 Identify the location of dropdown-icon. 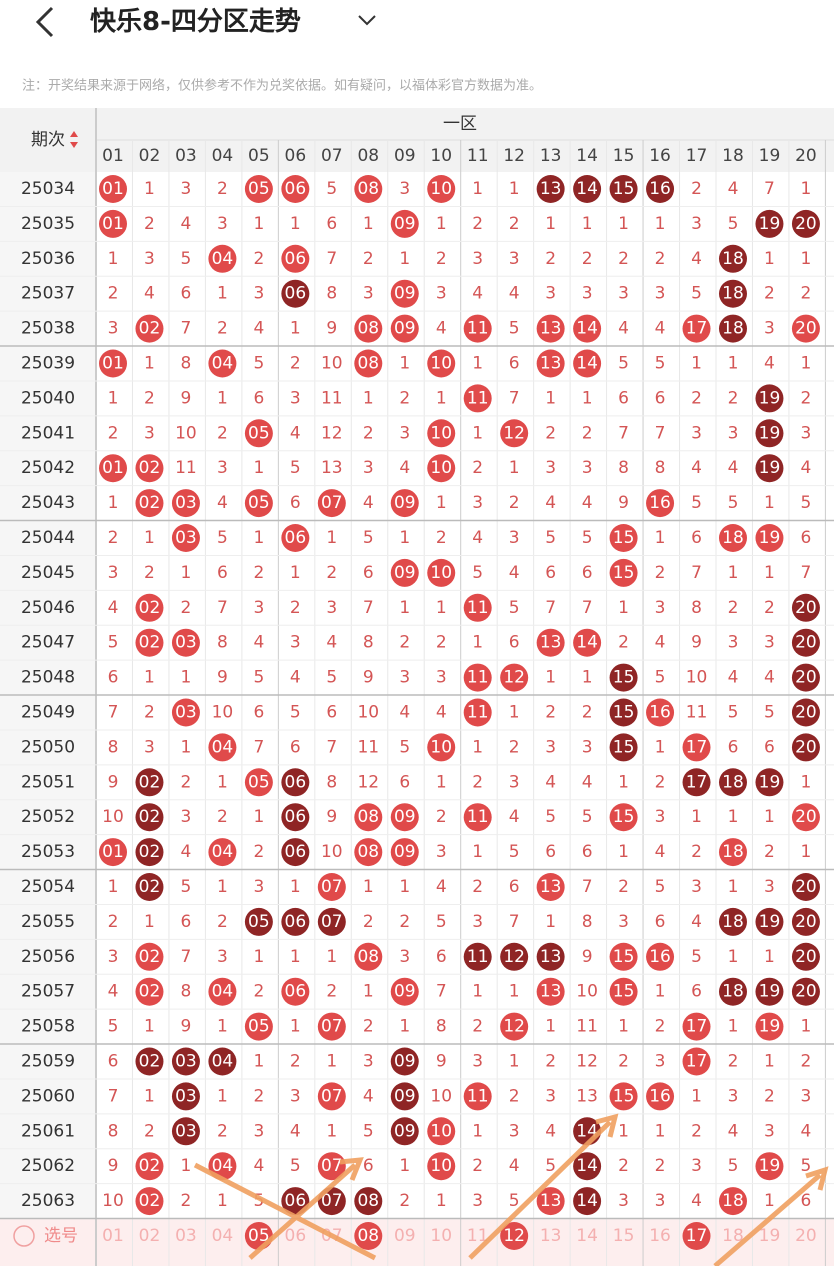
(367, 20).